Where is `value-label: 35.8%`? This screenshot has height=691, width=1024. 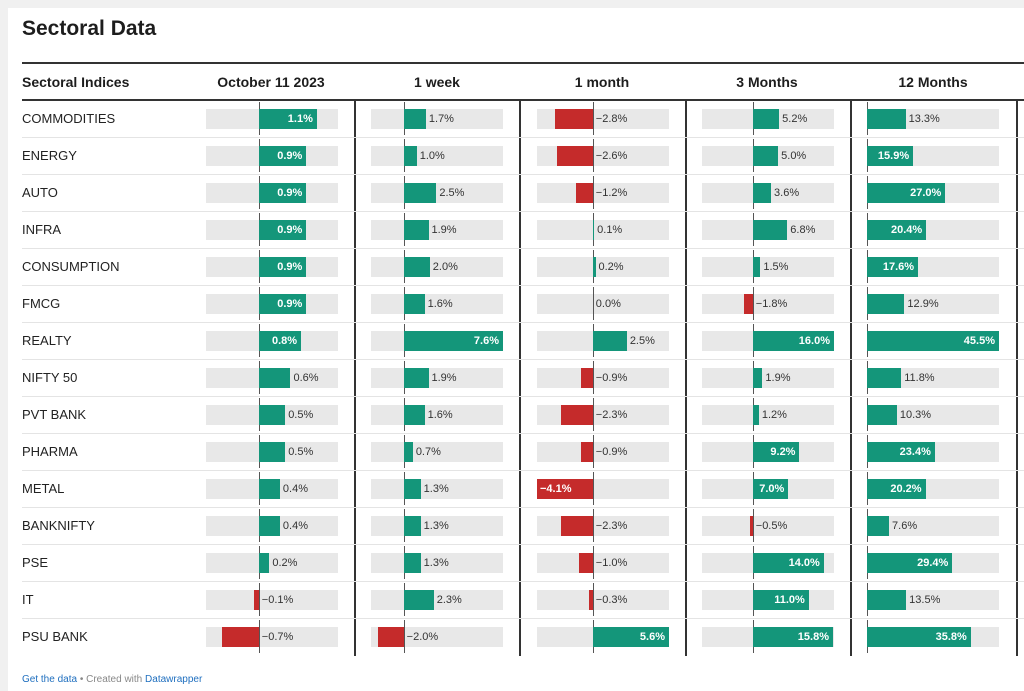
value-label: 35.8% is located at coordinates (951, 636).